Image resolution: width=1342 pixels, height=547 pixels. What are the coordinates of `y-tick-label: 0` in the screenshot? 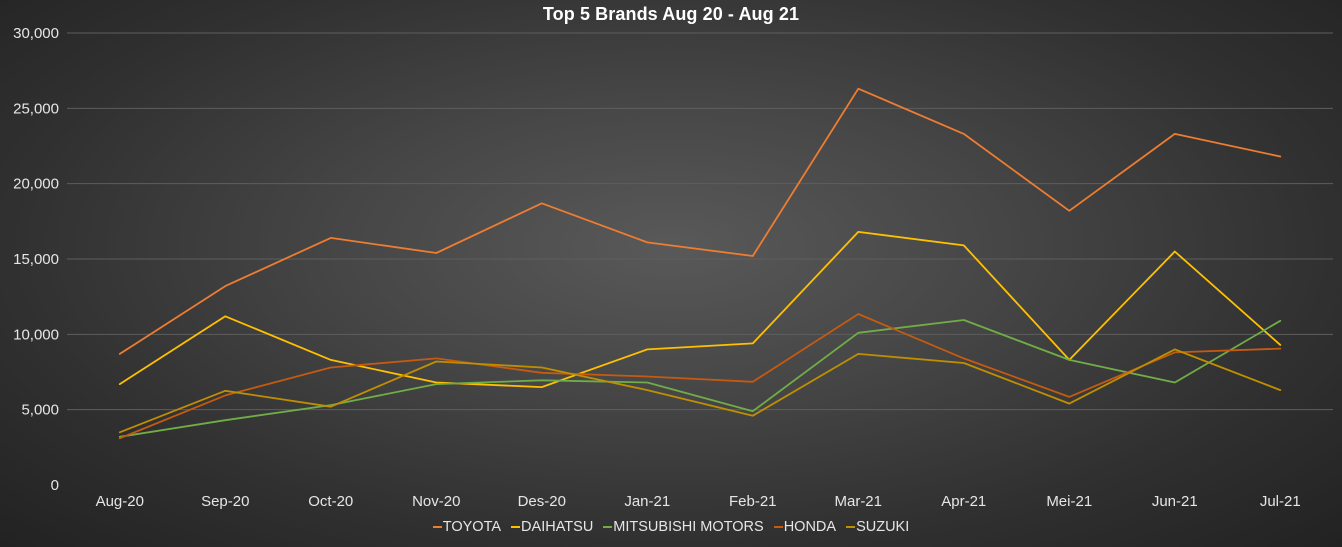 It's located at (55, 485).